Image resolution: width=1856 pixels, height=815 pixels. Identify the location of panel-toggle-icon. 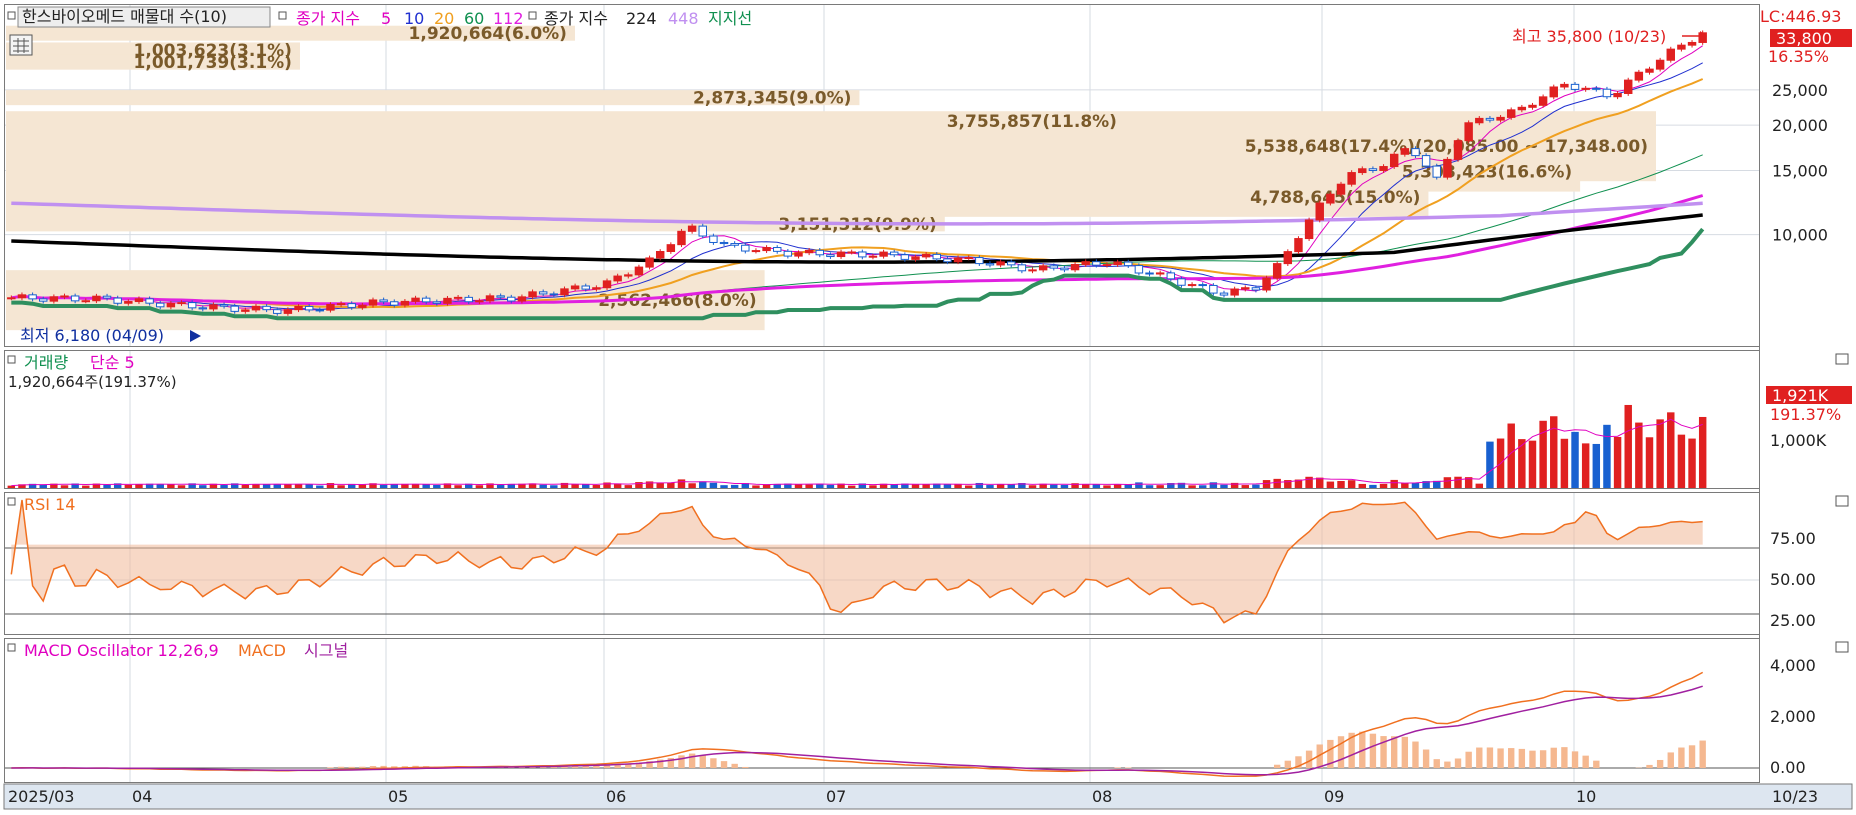
(11, 15).